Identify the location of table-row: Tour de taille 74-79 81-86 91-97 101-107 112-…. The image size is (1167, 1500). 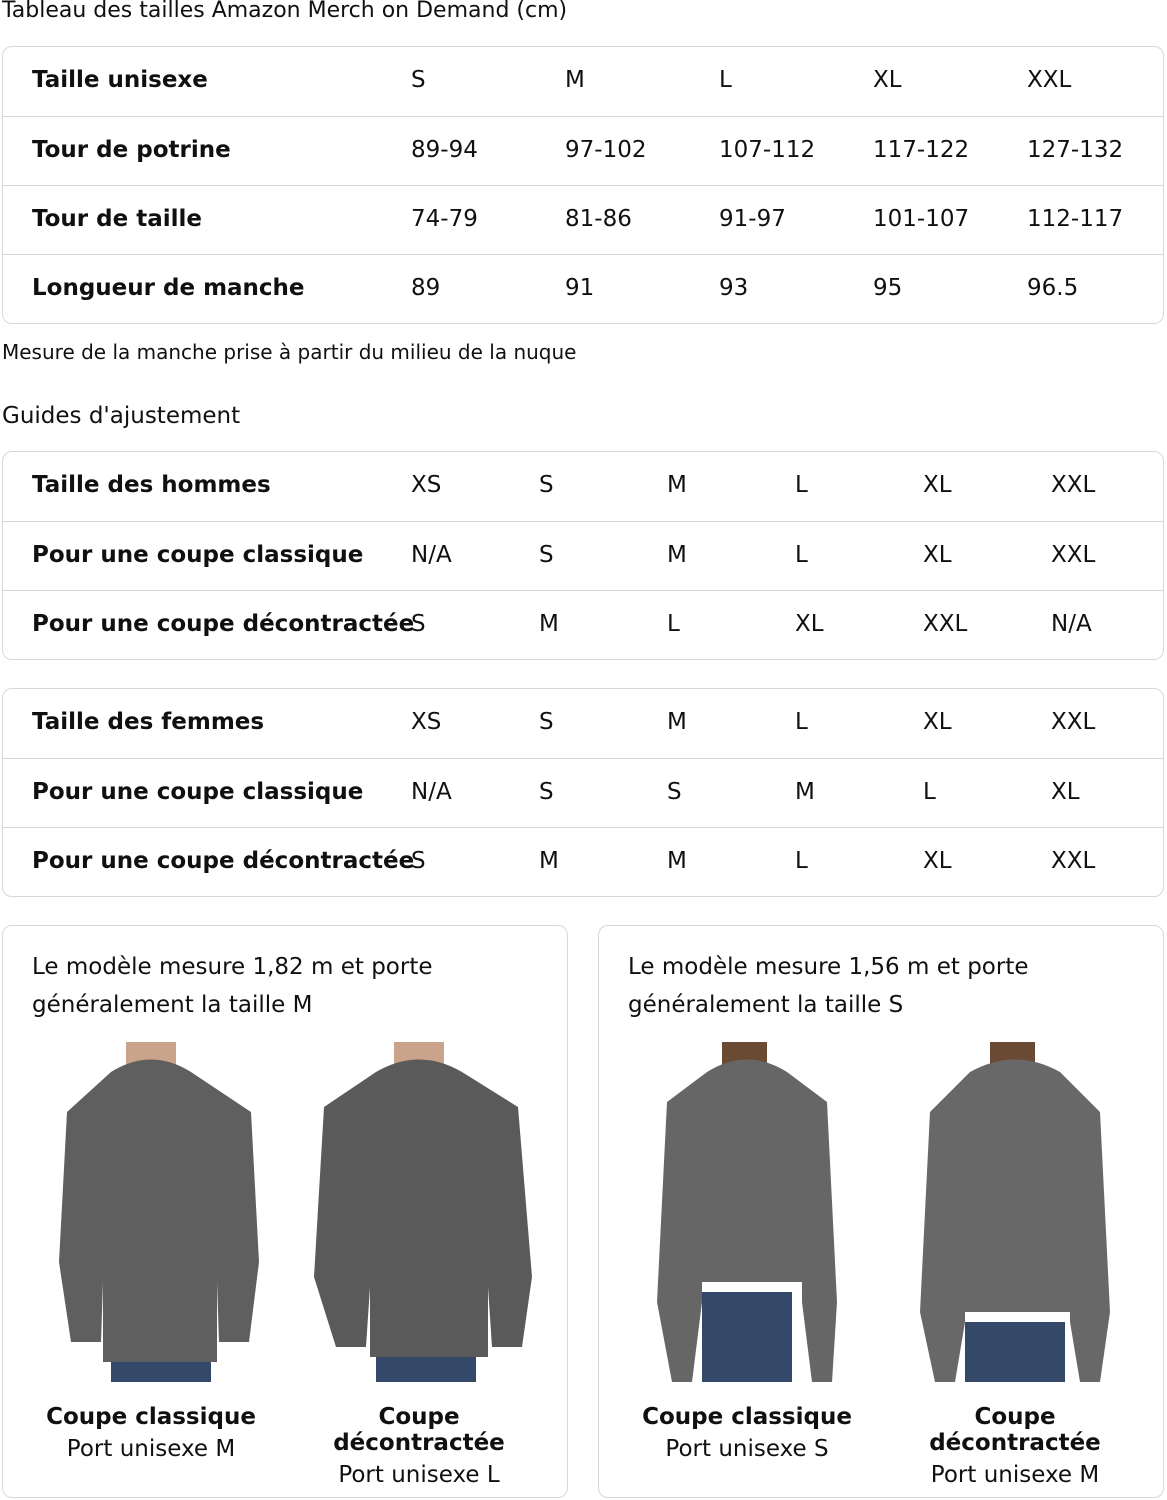
(583, 219).